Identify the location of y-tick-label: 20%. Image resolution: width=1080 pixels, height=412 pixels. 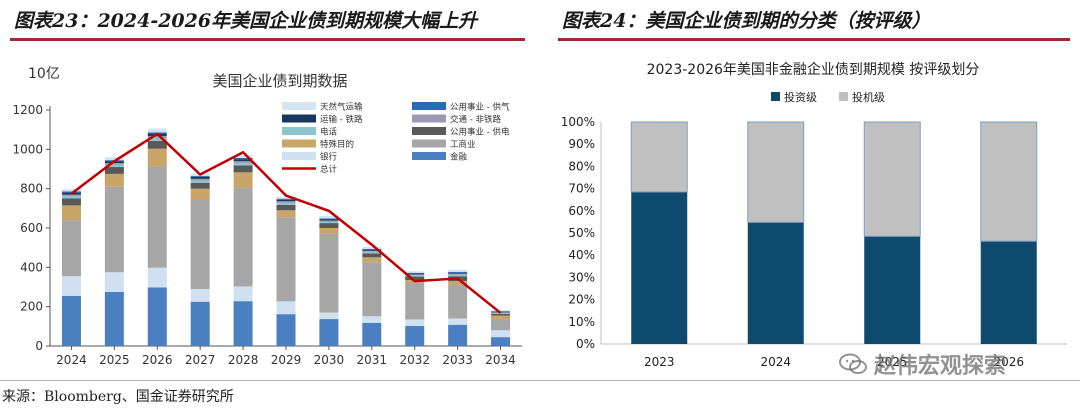
(581, 300).